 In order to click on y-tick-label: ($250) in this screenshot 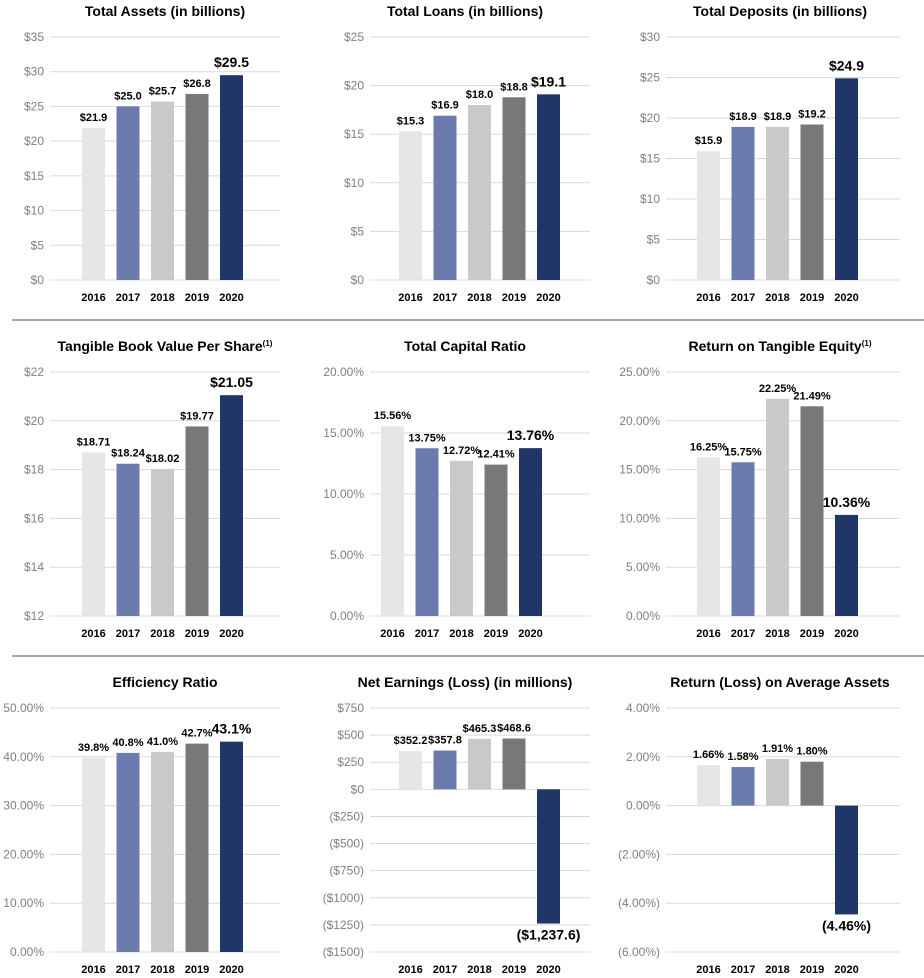, I will do `click(346, 816)`.